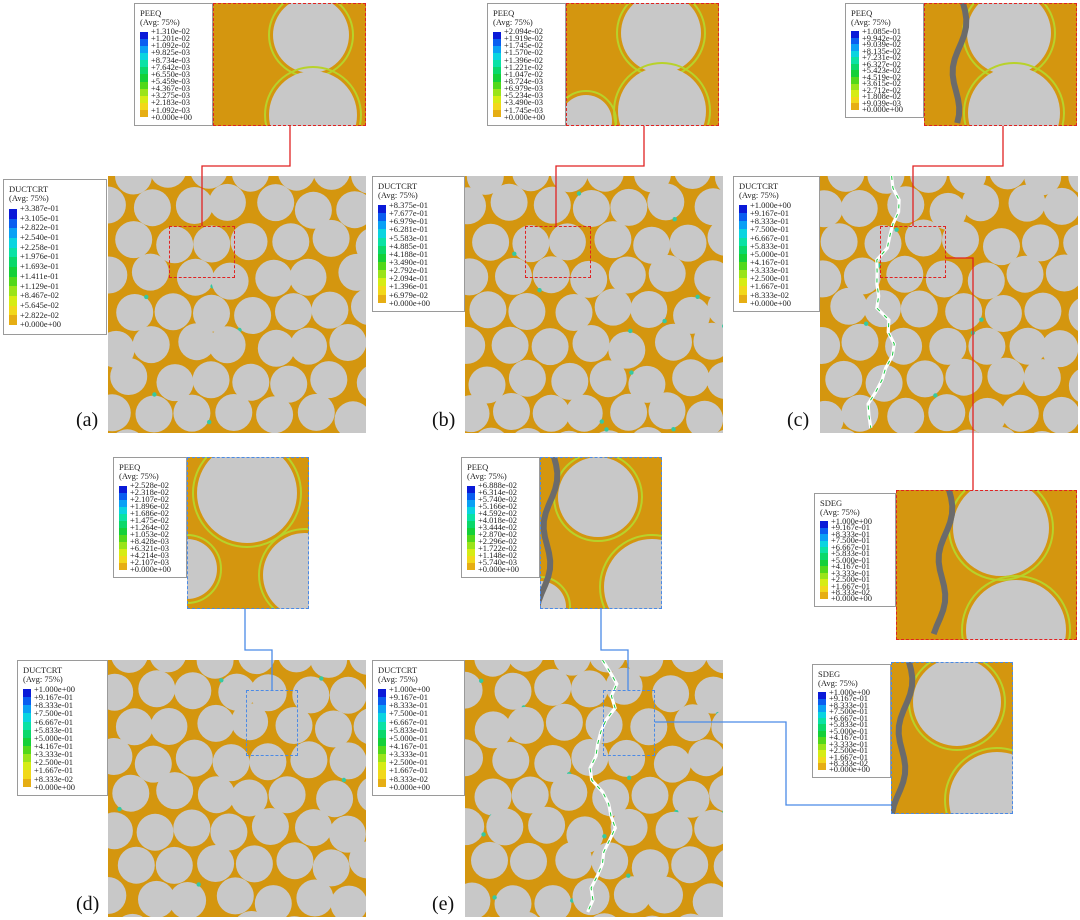 The width and height of the screenshot is (1080, 920). What do you see at coordinates (409, 286) in the screenshot?
I see `legend-value: +1.396e-01` at bounding box center [409, 286].